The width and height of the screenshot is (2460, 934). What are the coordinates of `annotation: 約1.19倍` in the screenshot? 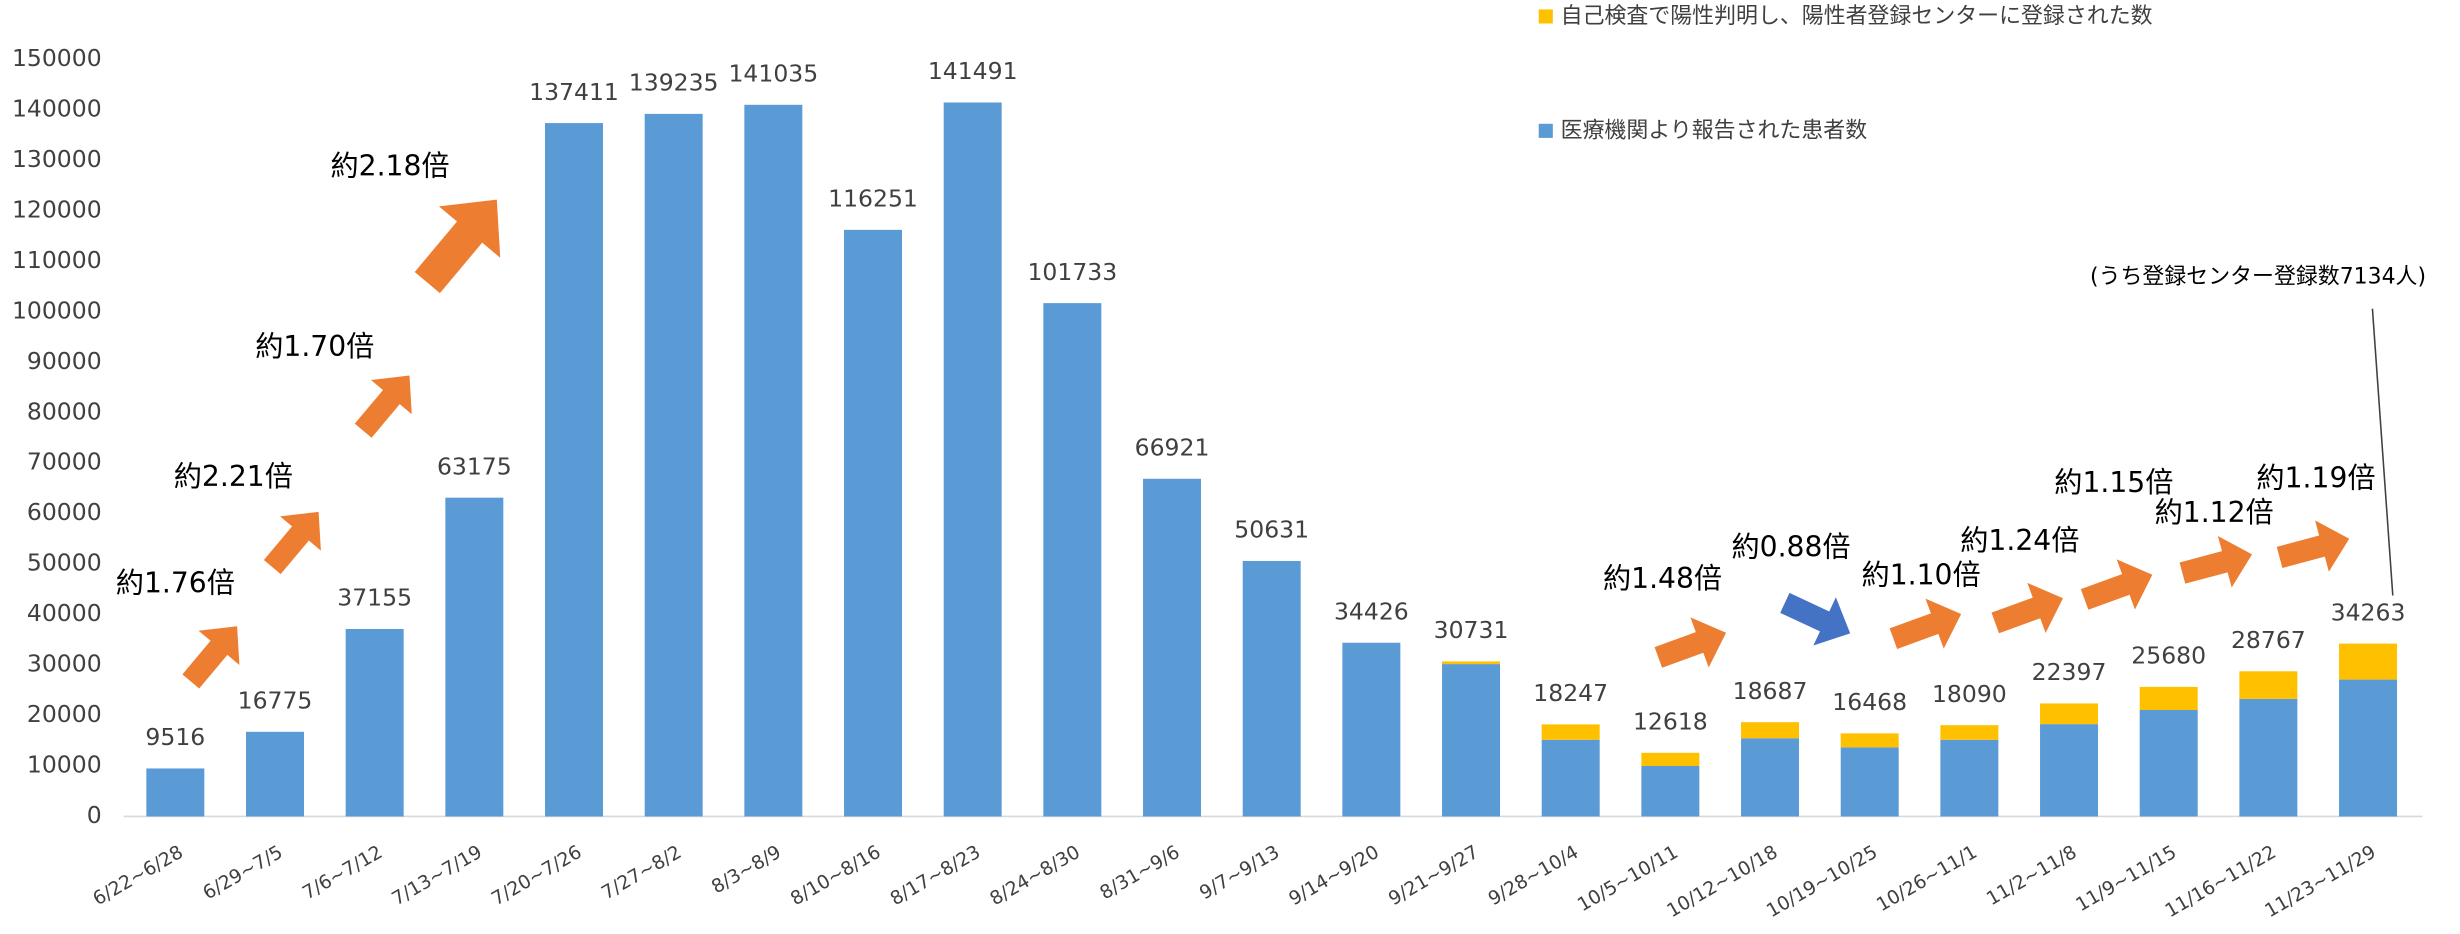 It's located at (2315, 478).